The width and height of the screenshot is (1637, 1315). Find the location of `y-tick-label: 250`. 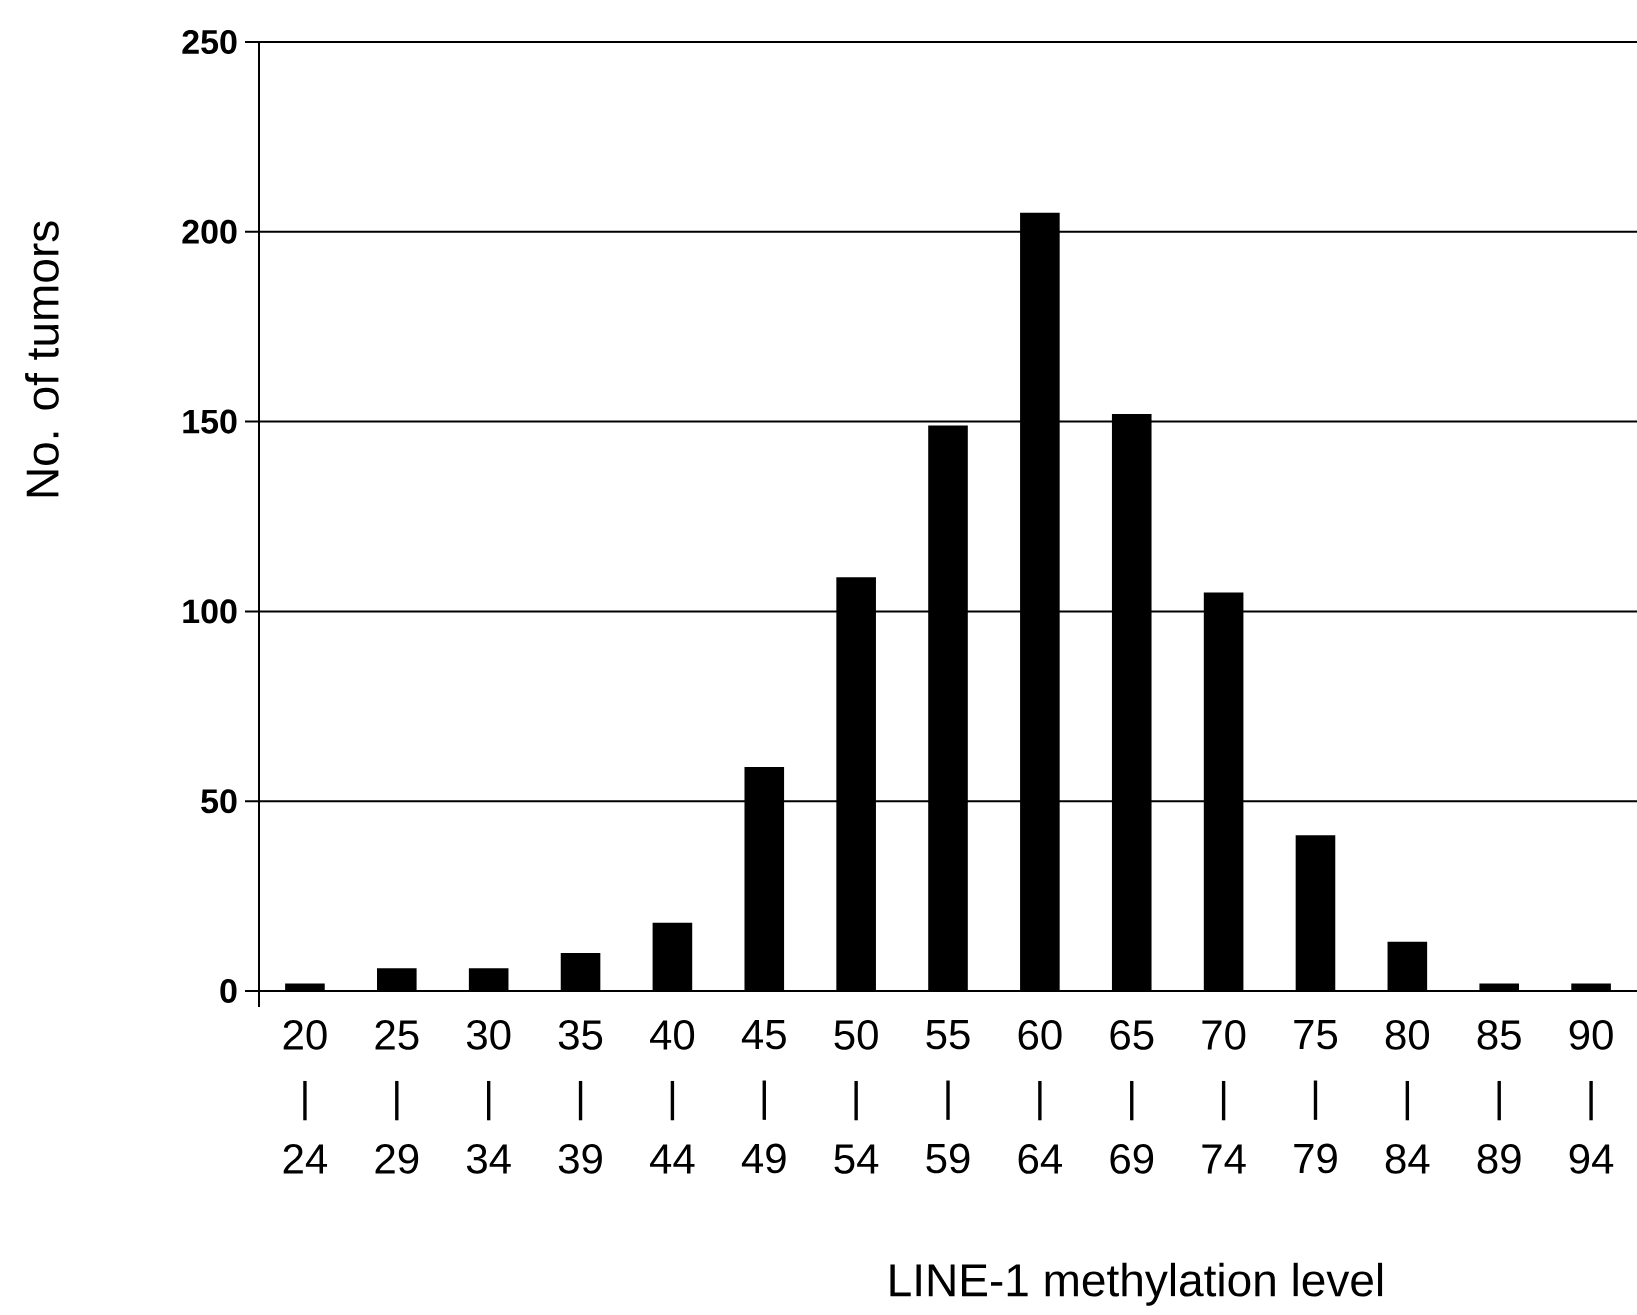

y-tick-label: 250 is located at coordinates (209, 42).